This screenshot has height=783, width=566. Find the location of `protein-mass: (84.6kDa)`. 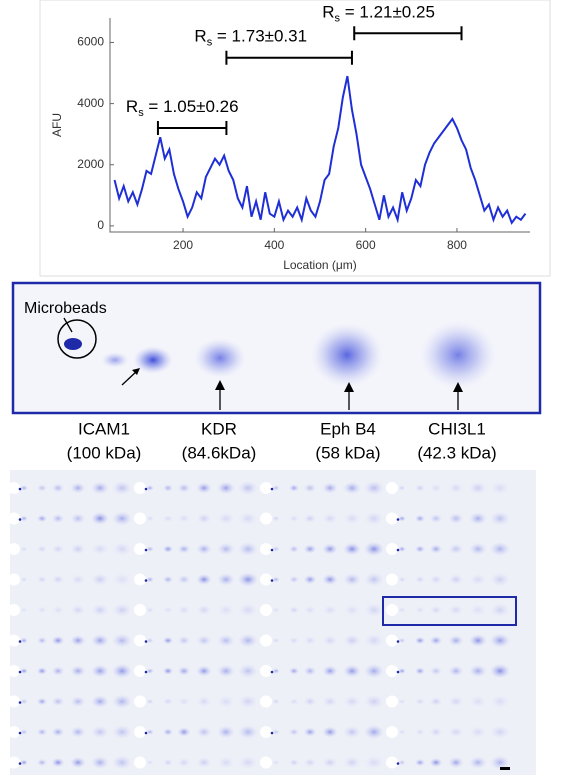

protein-mass: (84.6kDa) is located at coordinates (219, 452).